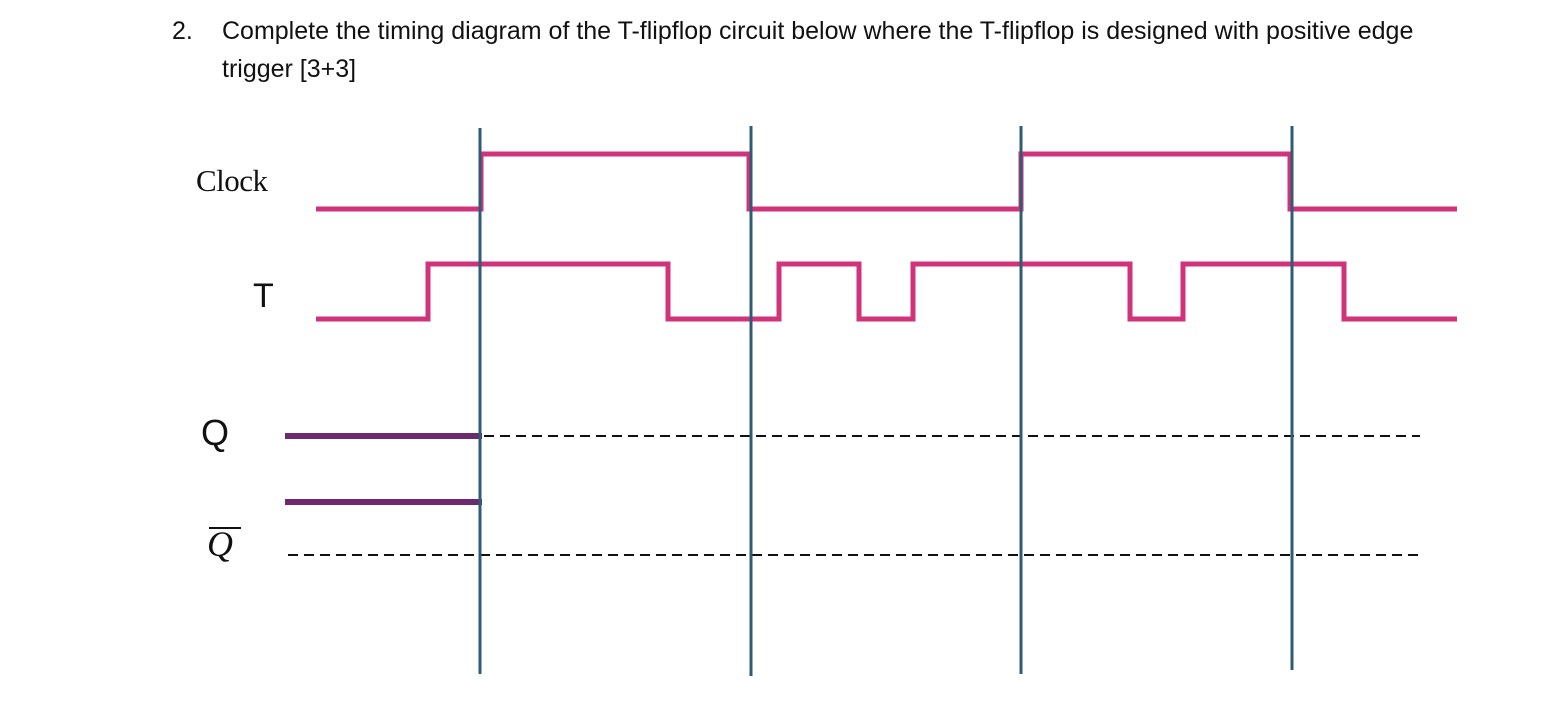 The height and width of the screenshot is (724, 1550). Describe the element at coordinates (232, 180) in the screenshot. I see `clock-label: Clock` at that location.